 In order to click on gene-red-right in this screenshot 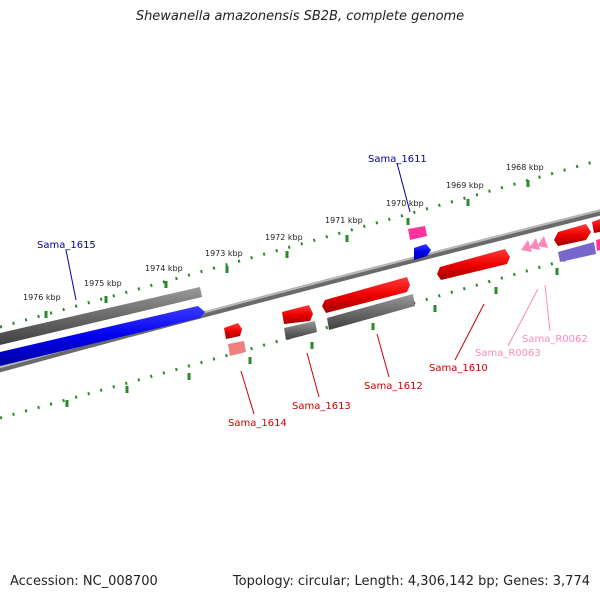, I will do `click(572, 235)`.